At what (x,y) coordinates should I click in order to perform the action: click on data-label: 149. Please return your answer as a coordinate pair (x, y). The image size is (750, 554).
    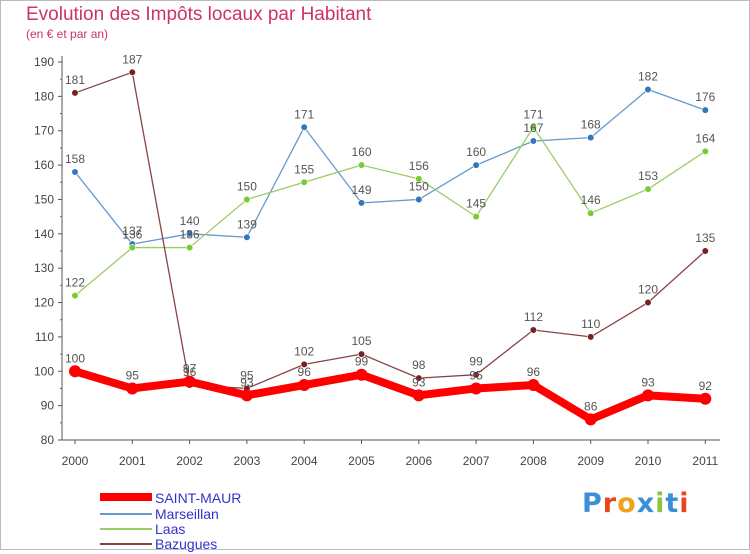
    Looking at the image, I should click on (361, 190).